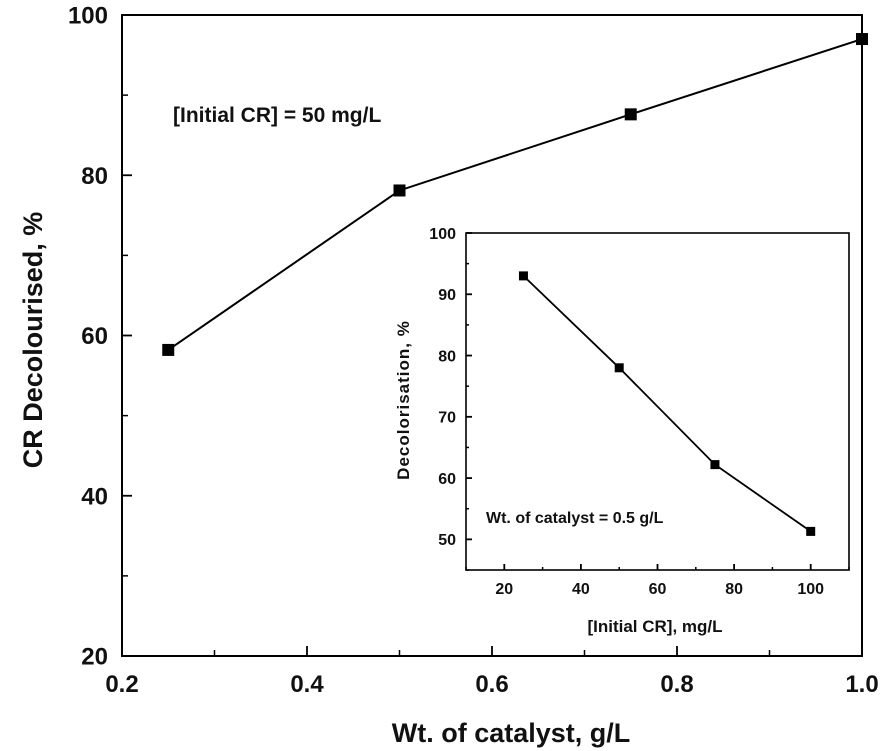 This screenshot has width=888, height=751. What do you see at coordinates (94, 336) in the screenshot?
I see `main-y-tick-label: 60` at bounding box center [94, 336].